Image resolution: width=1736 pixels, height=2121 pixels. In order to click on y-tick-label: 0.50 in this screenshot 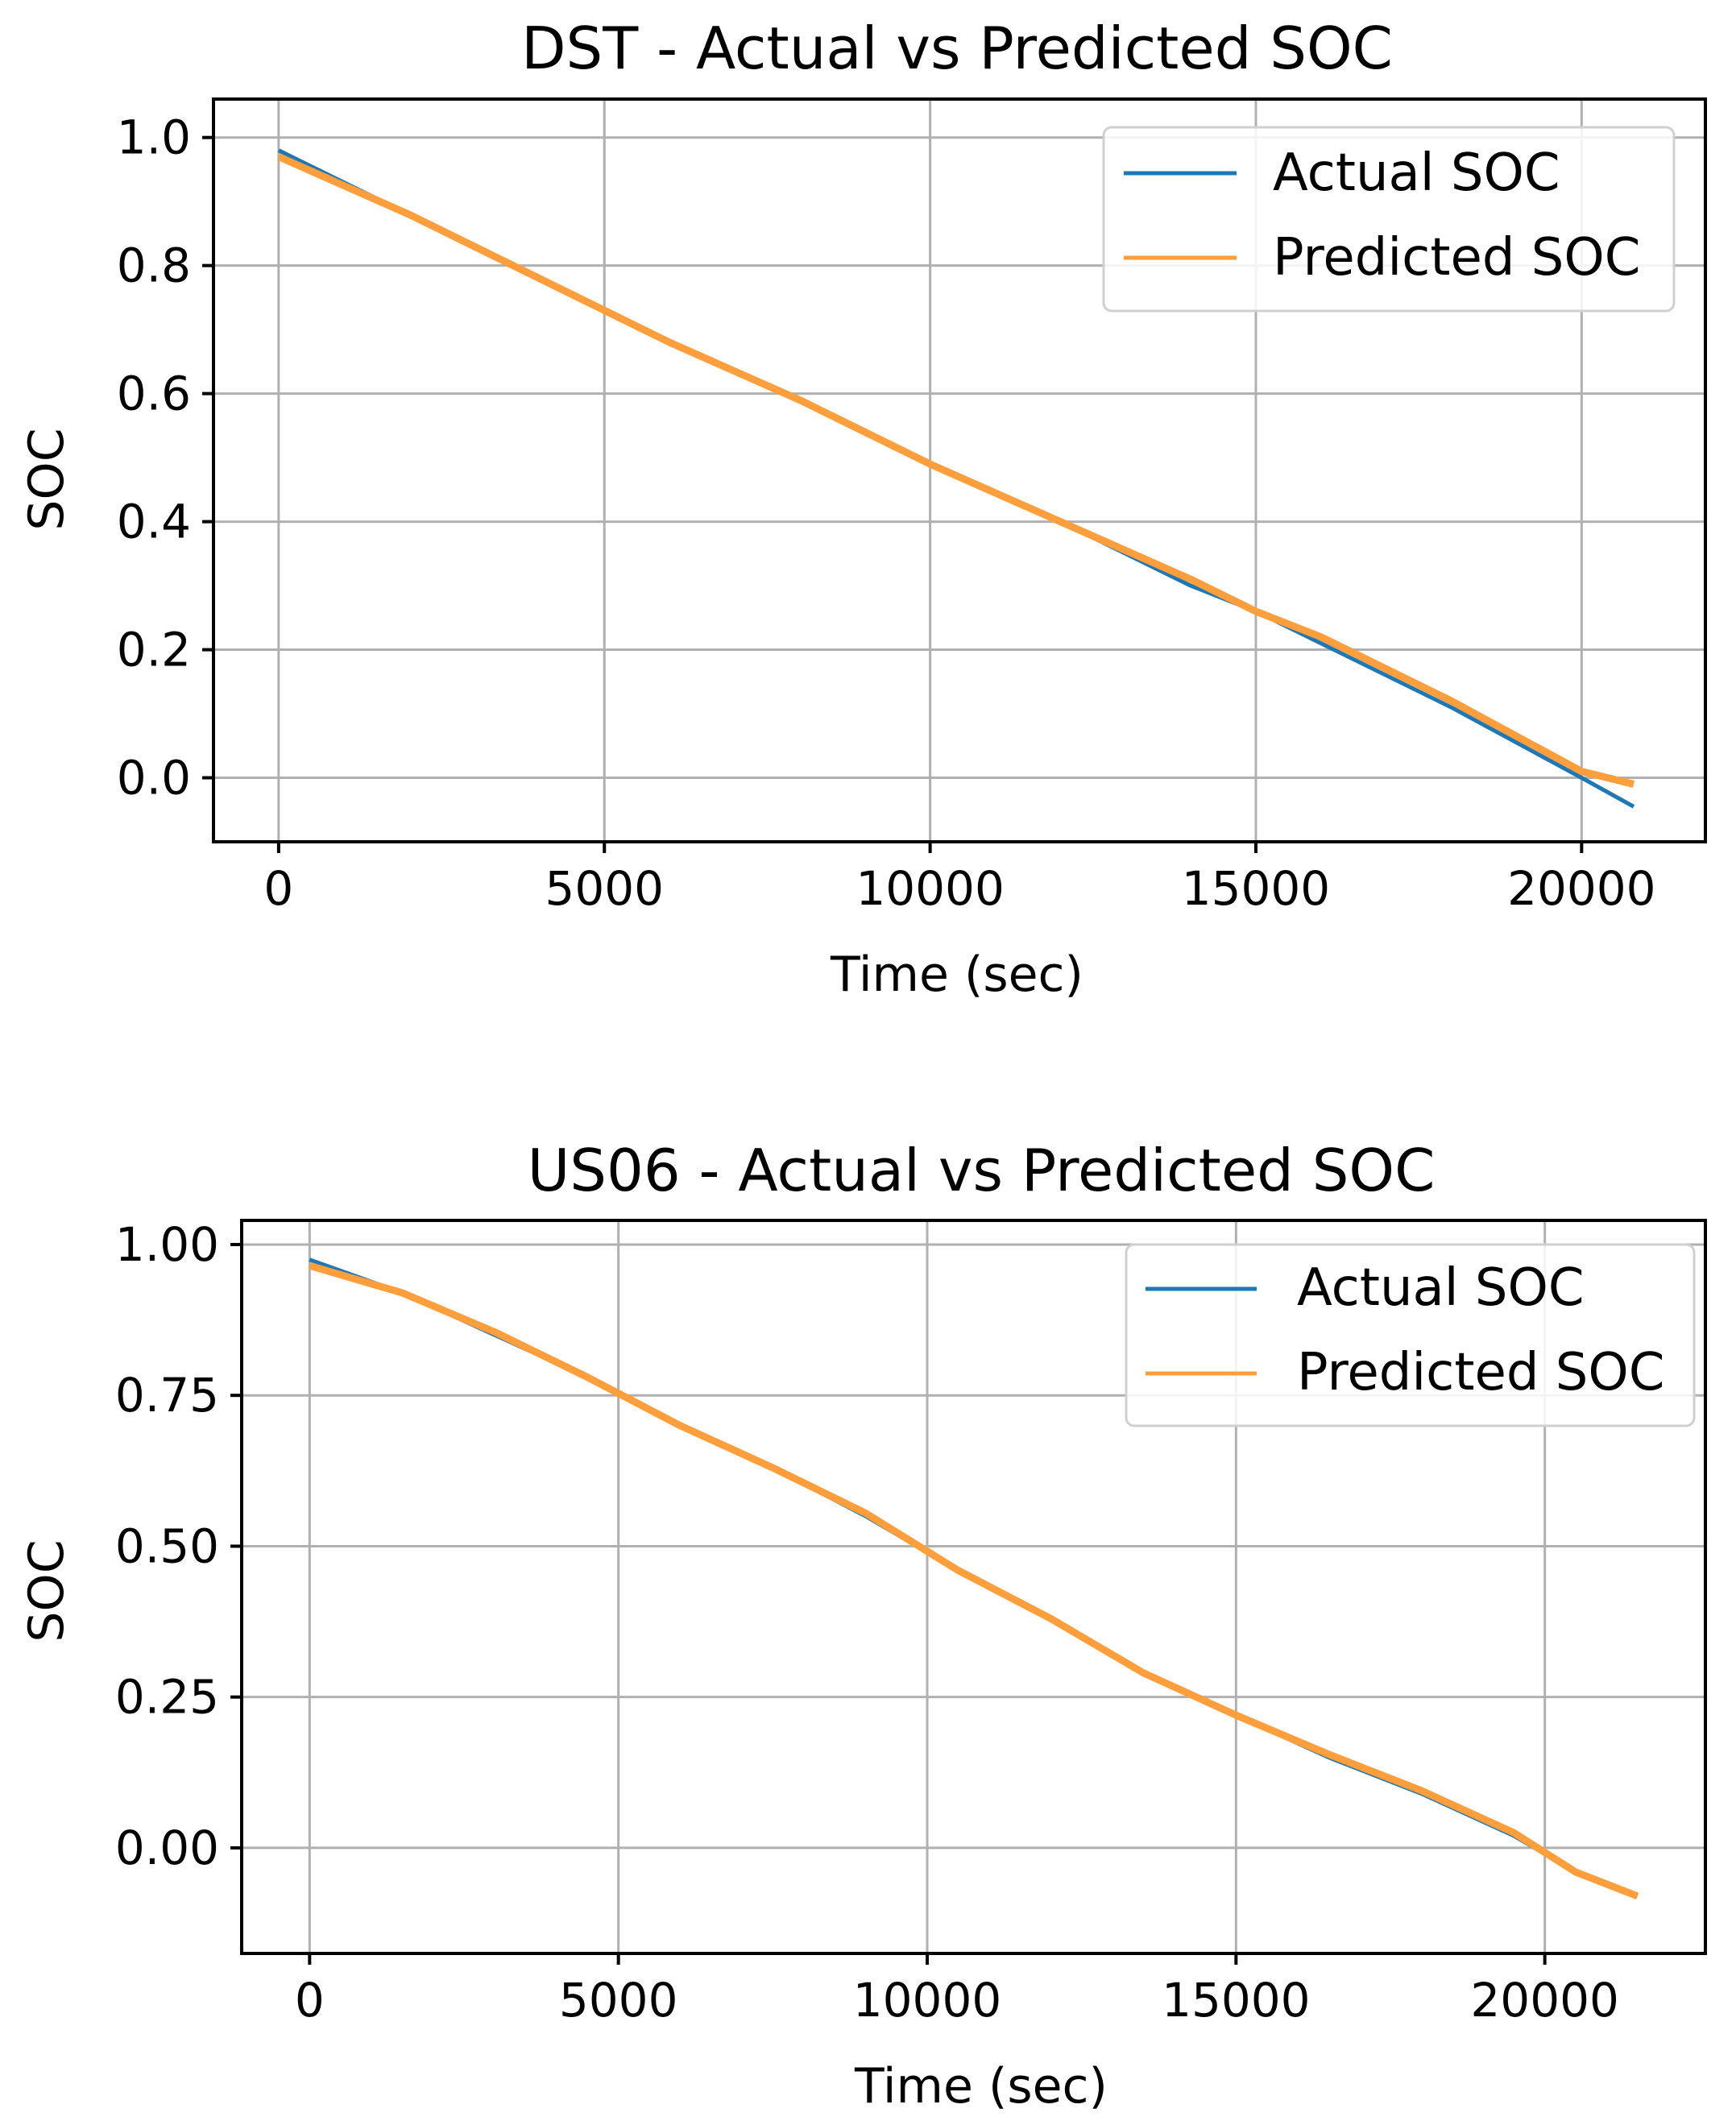, I will do `click(167, 1545)`.